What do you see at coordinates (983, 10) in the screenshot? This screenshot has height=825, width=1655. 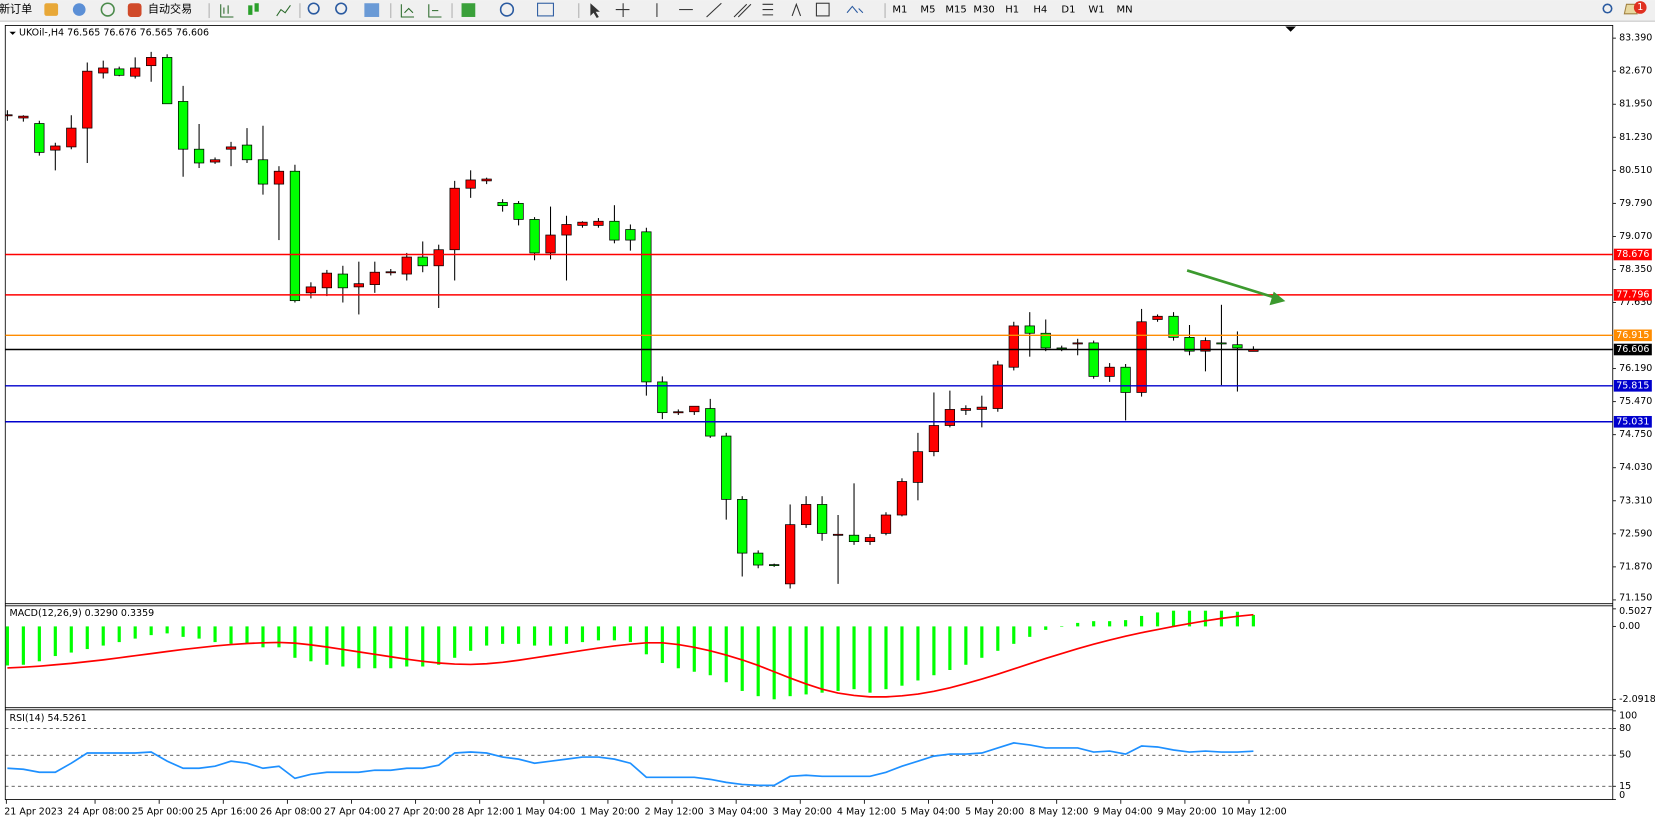 I see `timeframe-button: M30` at bounding box center [983, 10].